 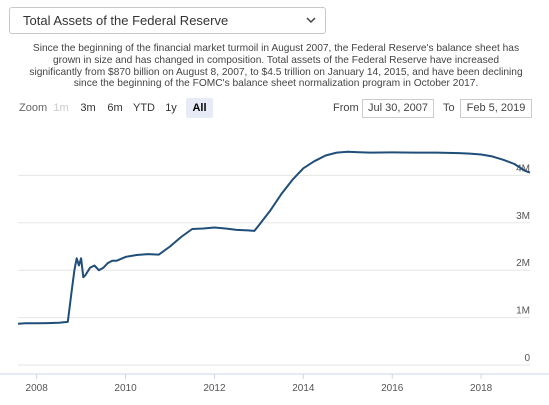 I want to click on from-label: From, so click(x=346, y=108).